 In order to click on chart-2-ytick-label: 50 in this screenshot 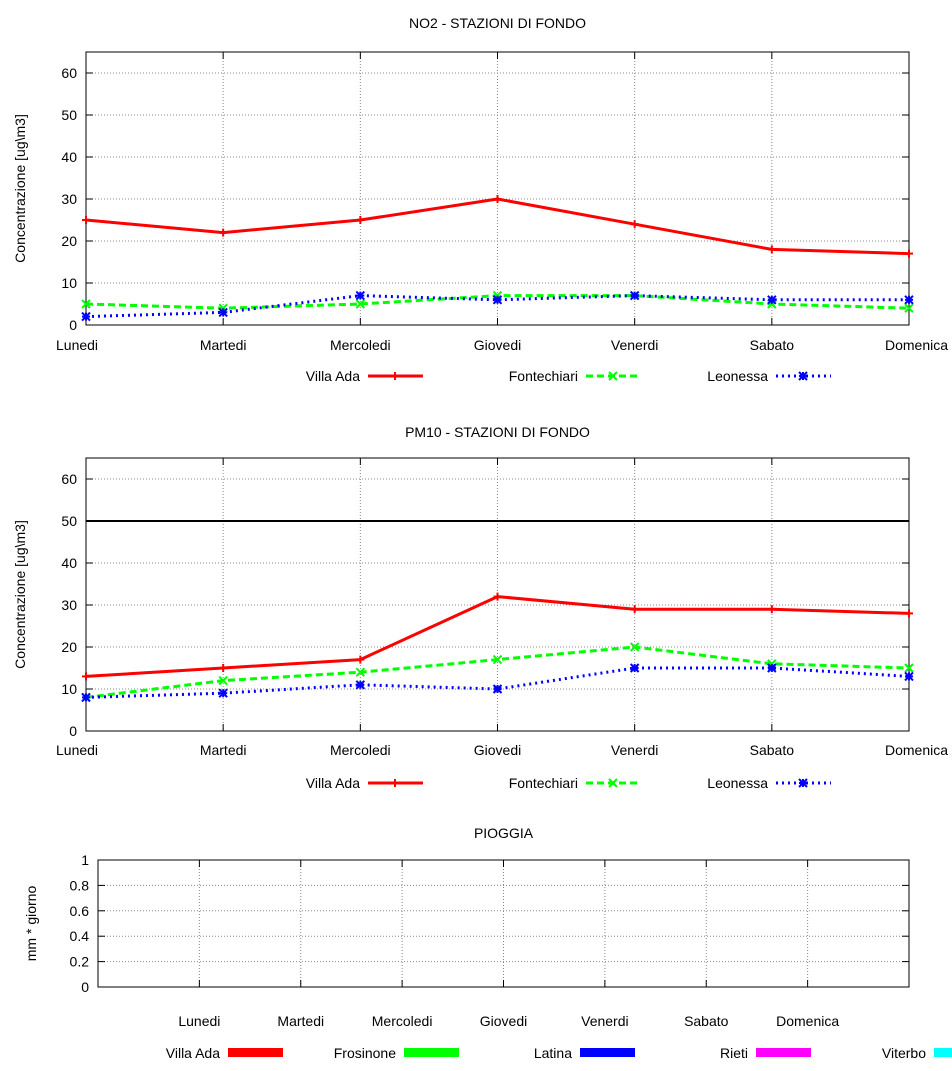, I will do `click(69, 521)`.